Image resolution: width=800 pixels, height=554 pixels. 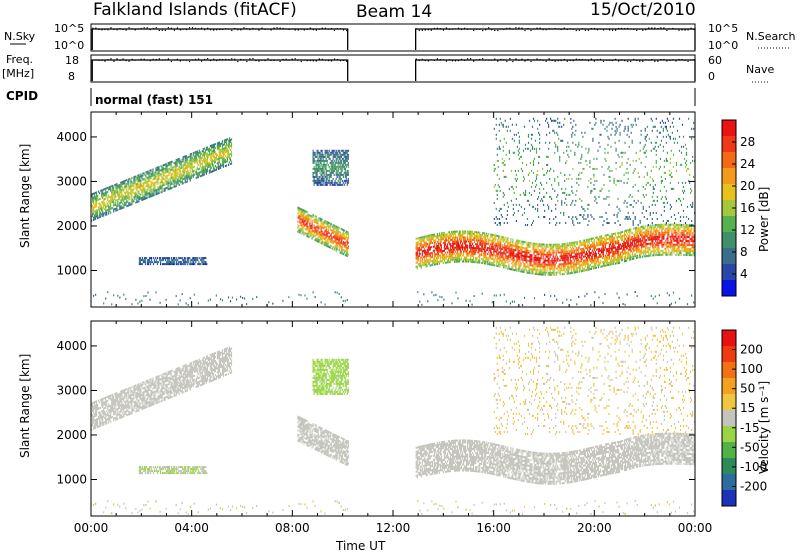 What do you see at coordinates (195, 10) in the screenshot?
I see `station-title: Falkland Islands (fitACF)` at bounding box center [195, 10].